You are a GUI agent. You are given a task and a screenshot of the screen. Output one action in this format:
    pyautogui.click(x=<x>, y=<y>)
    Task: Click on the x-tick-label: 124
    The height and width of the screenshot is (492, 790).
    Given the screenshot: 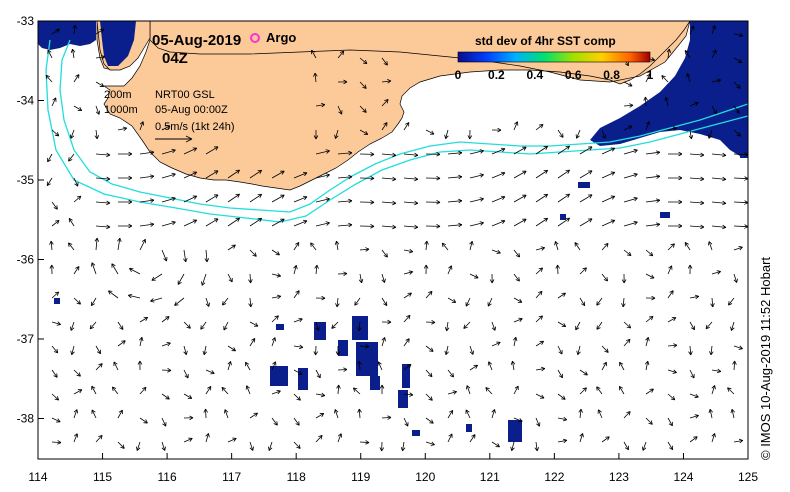 What is the action you would take?
    pyautogui.click(x=683, y=477)
    